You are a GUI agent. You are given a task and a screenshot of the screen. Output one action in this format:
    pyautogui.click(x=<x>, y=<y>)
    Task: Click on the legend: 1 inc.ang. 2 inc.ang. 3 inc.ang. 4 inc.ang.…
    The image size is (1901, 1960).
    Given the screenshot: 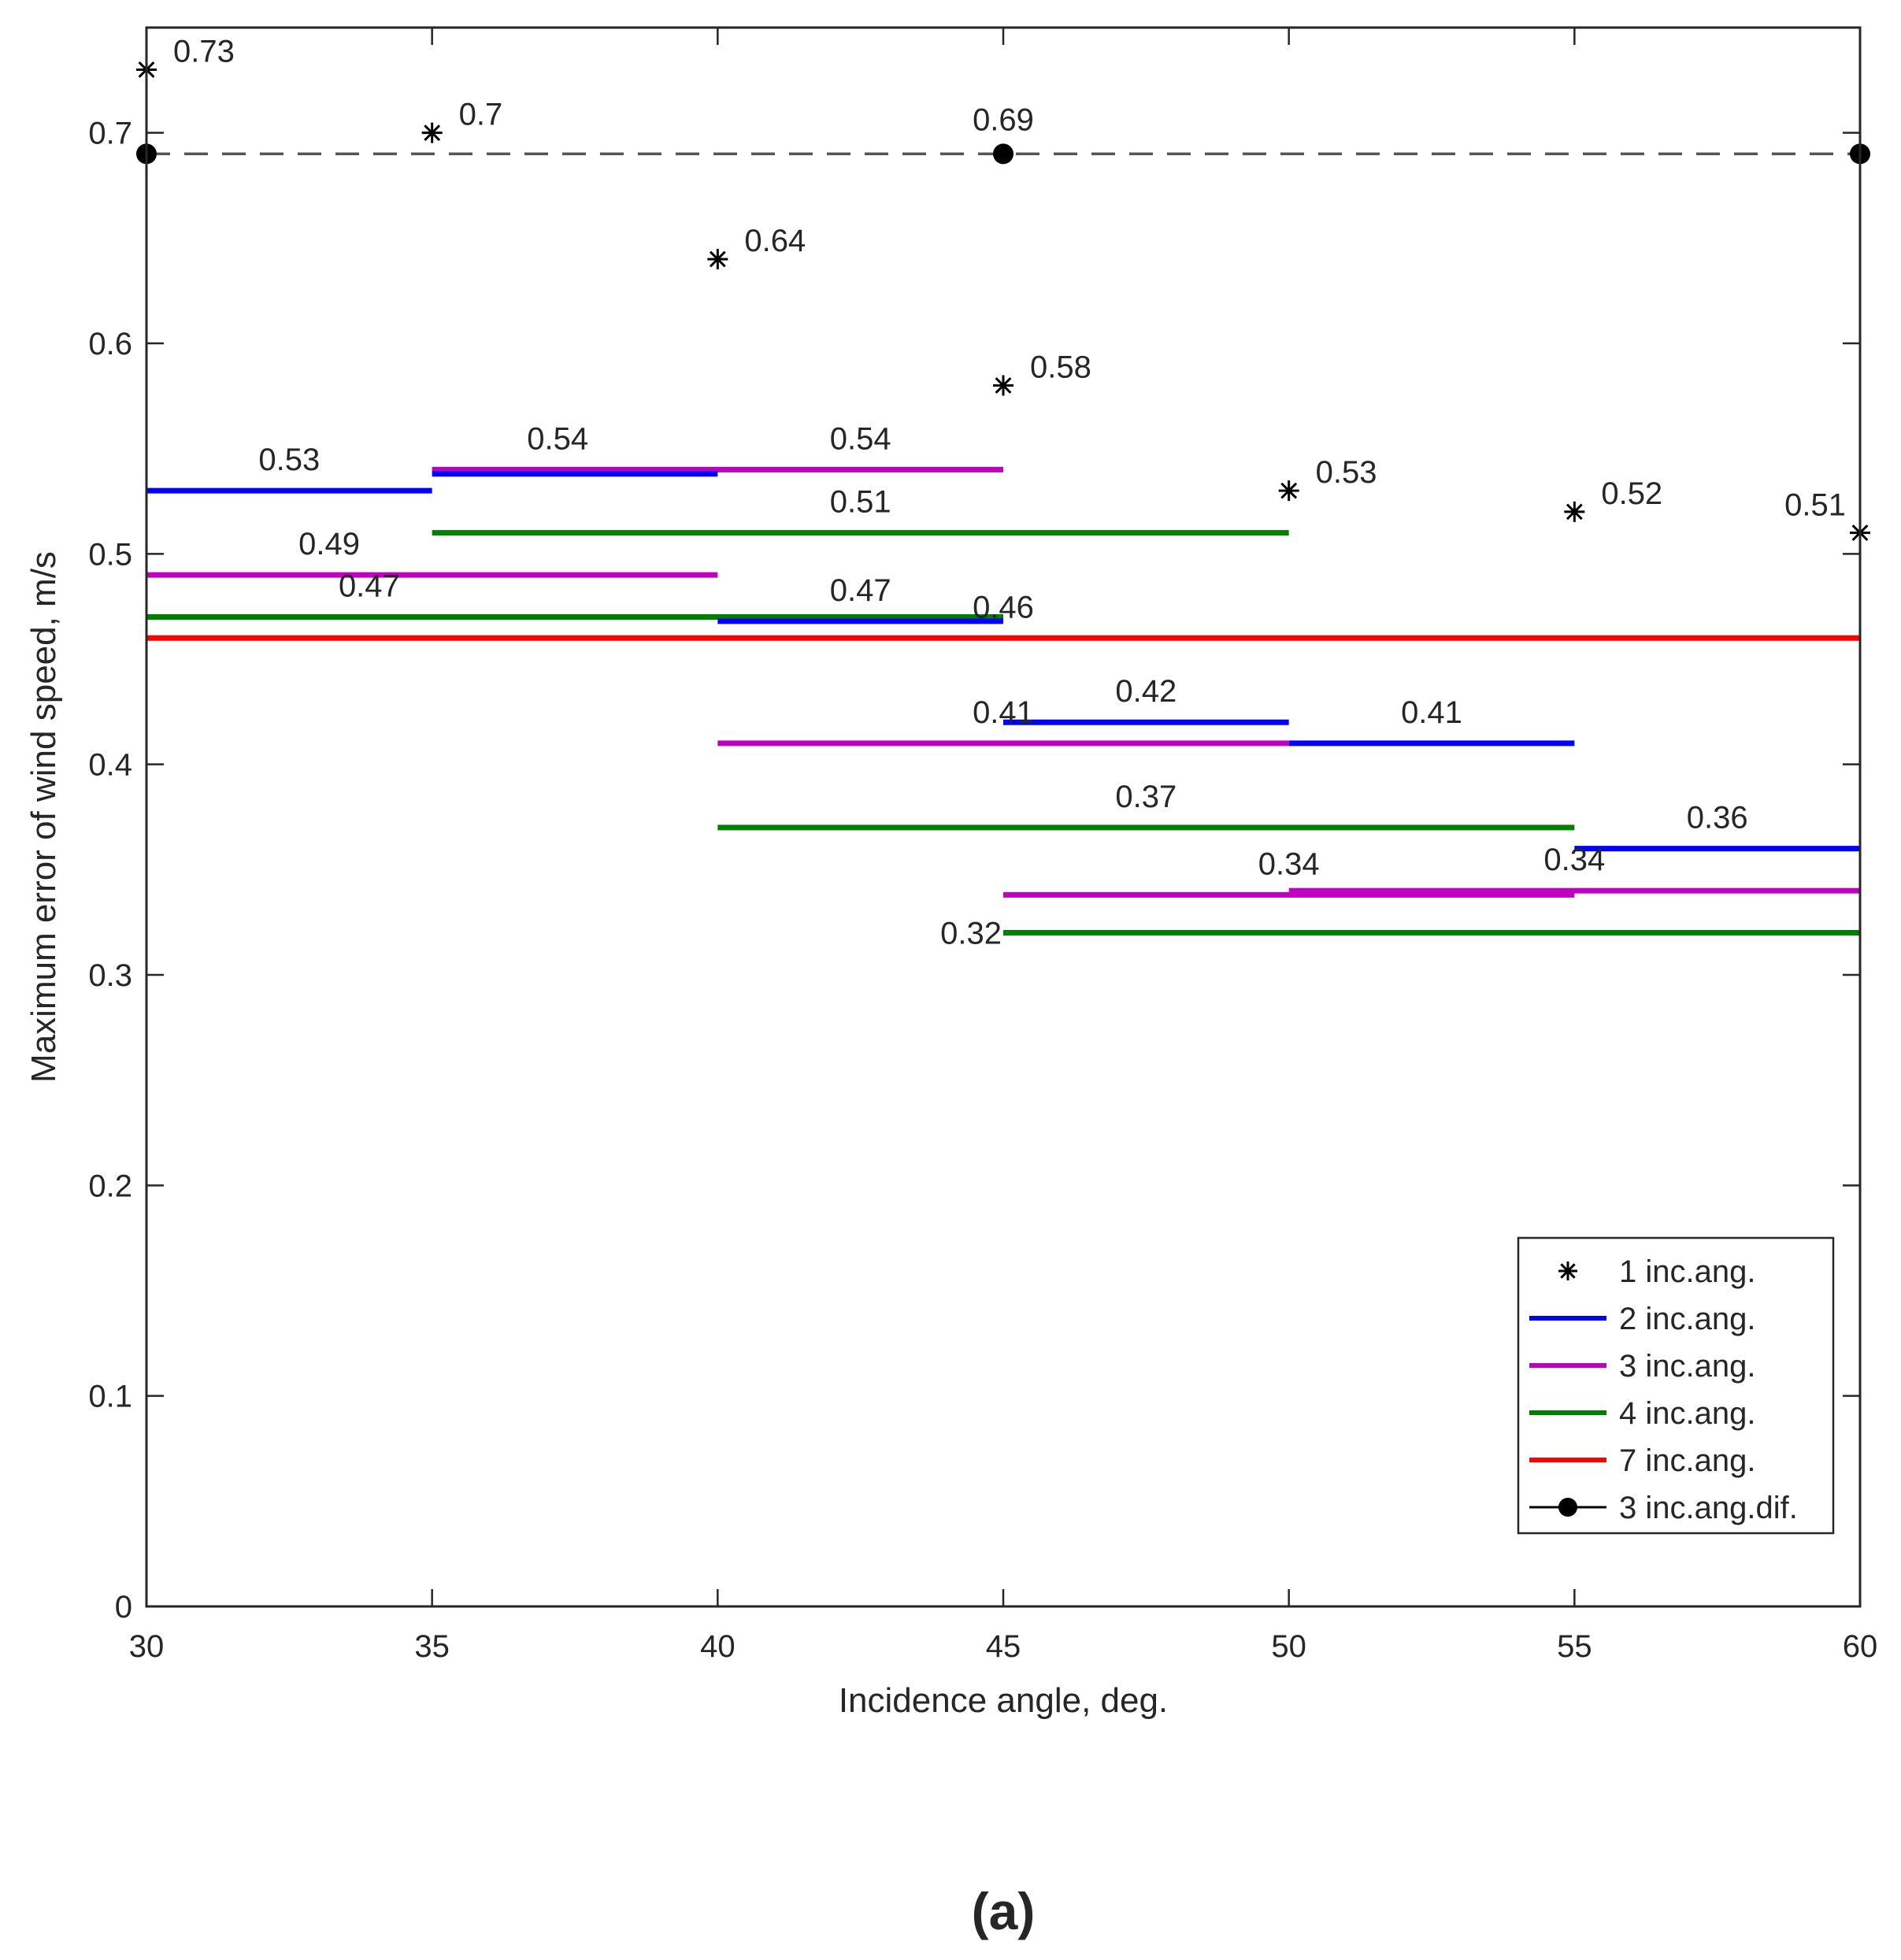 What is the action you would take?
    pyautogui.click(x=1676, y=1385)
    